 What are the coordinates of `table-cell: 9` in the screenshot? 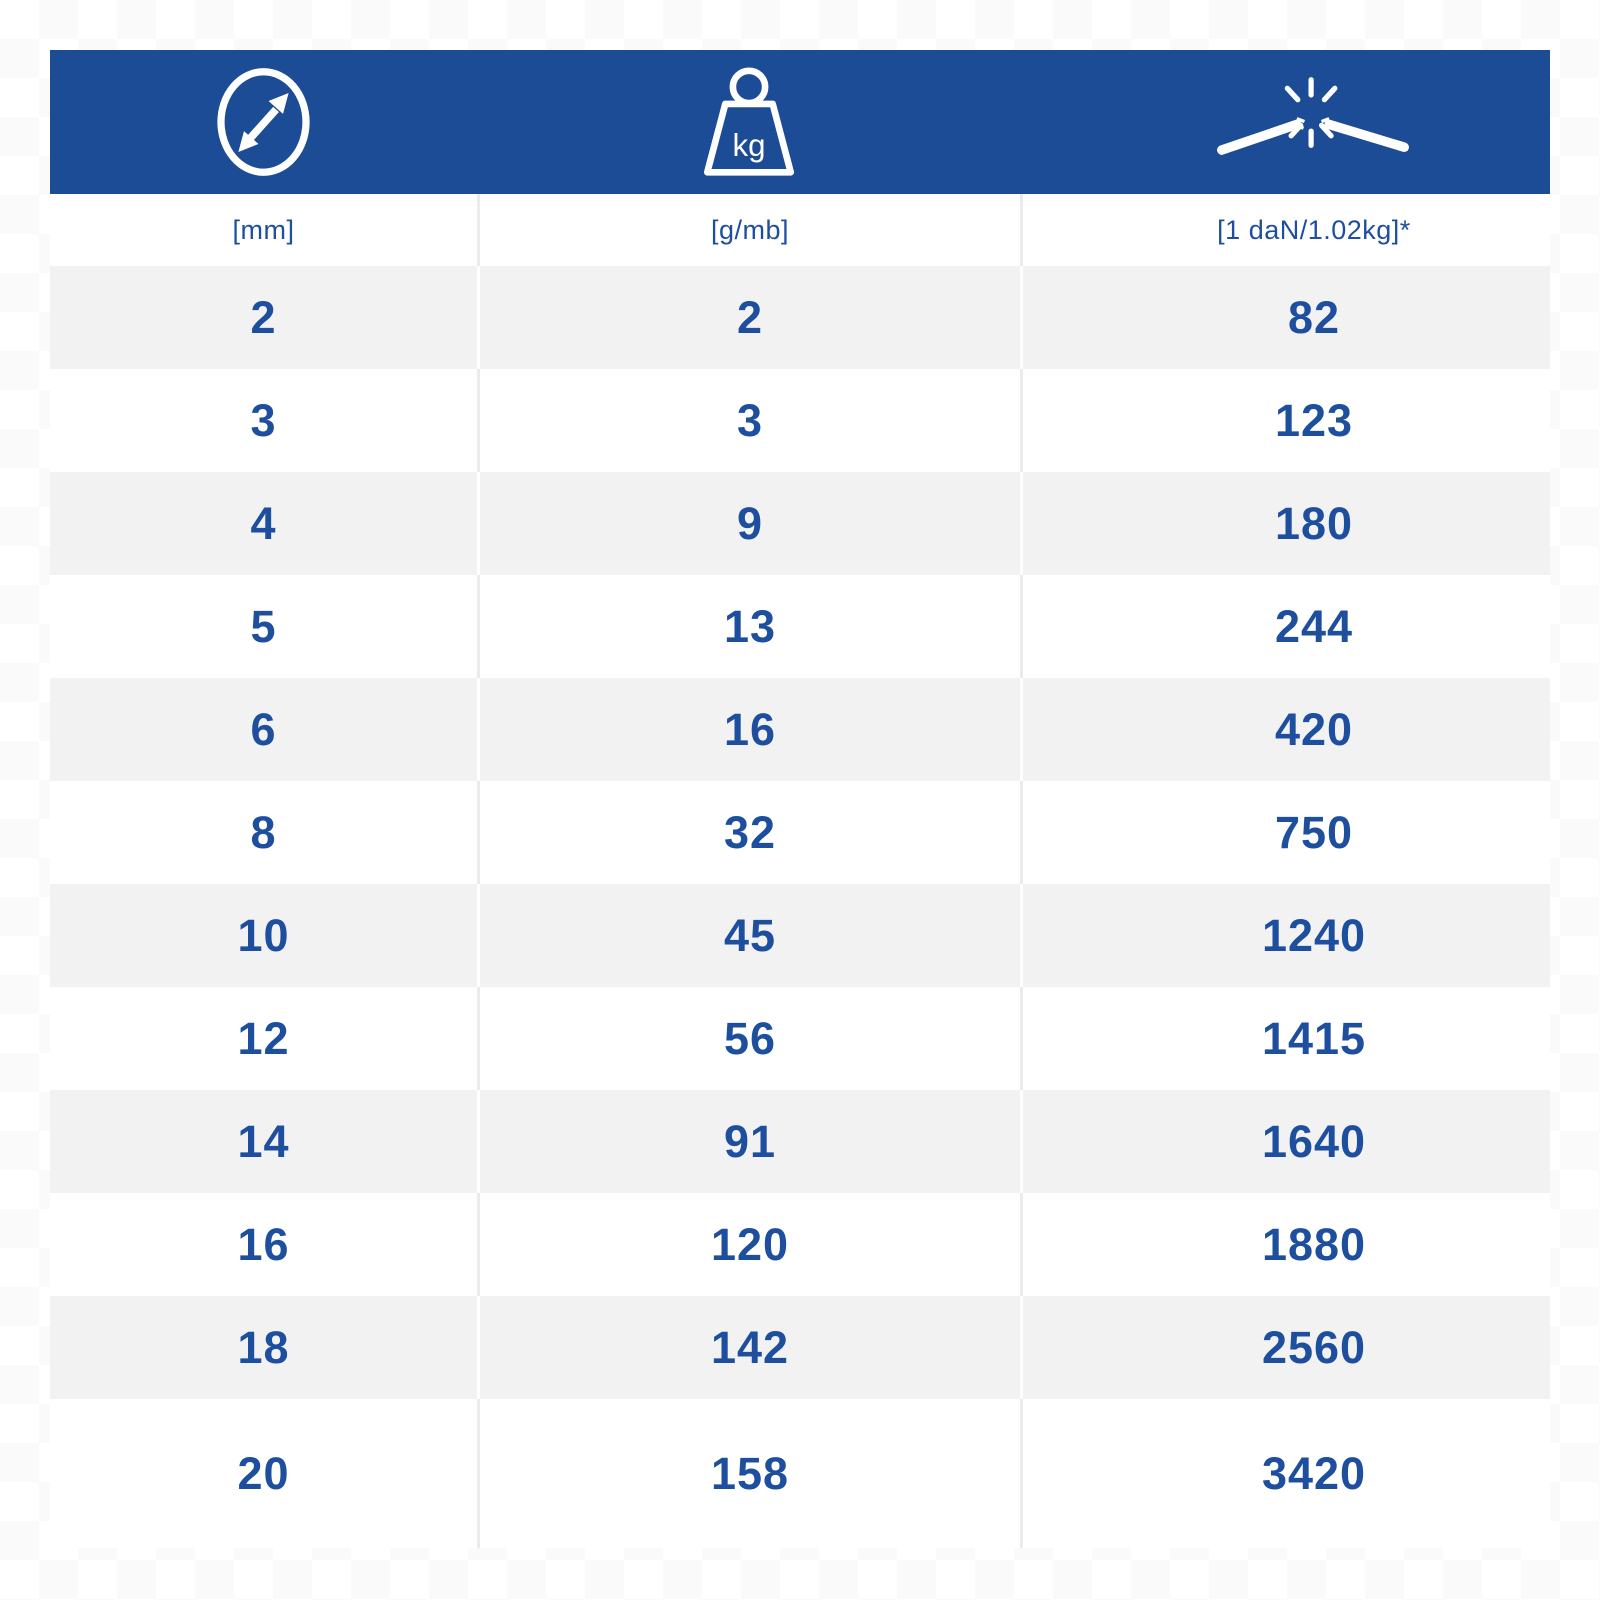 It's located at (748, 523).